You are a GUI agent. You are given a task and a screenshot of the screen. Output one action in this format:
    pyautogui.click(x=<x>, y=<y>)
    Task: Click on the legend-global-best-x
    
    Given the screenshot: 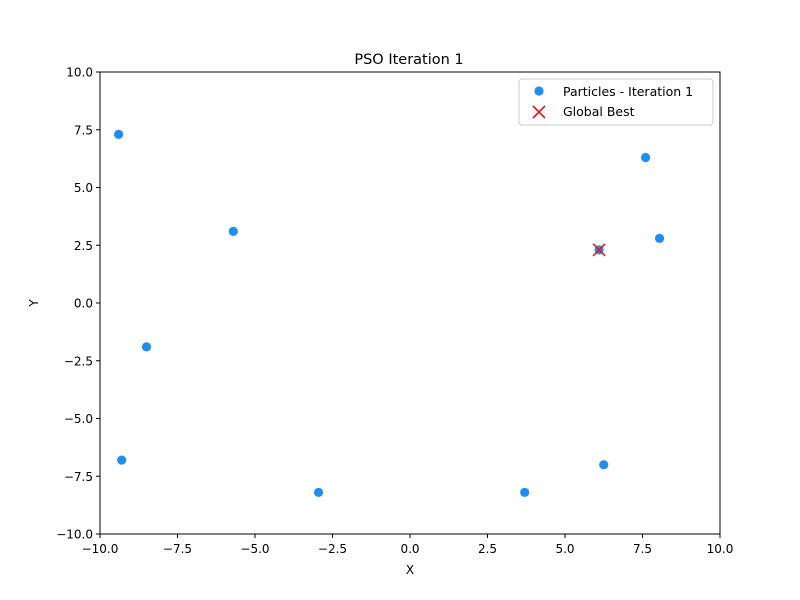 What is the action you would take?
    pyautogui.click(x=539, y=112)
    